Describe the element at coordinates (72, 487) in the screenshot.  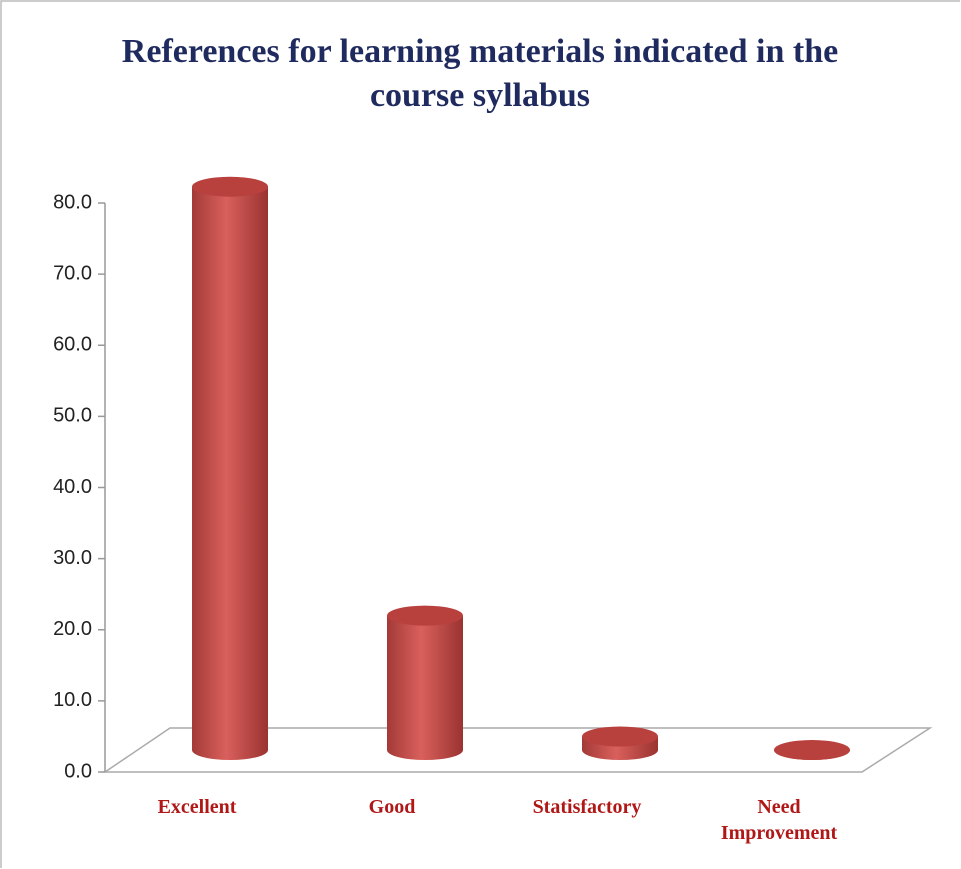
I see `y-tick-label: 40.0` at that location.